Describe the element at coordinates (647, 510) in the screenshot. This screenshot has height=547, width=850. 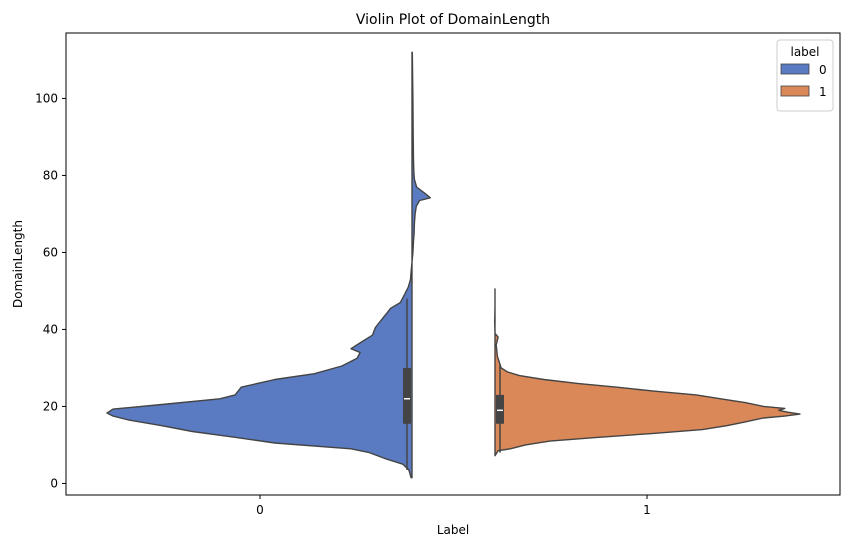
I see `x-tick-label: 1` at that location.